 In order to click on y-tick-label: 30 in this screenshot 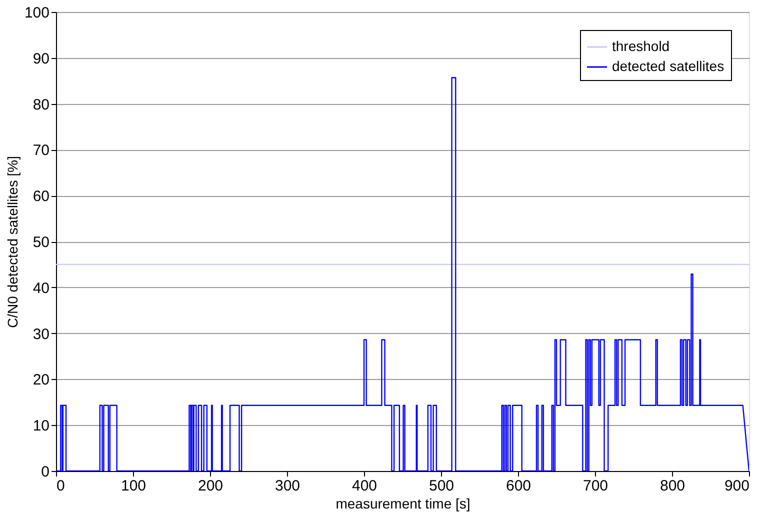, I will do `click(41, 334)`.